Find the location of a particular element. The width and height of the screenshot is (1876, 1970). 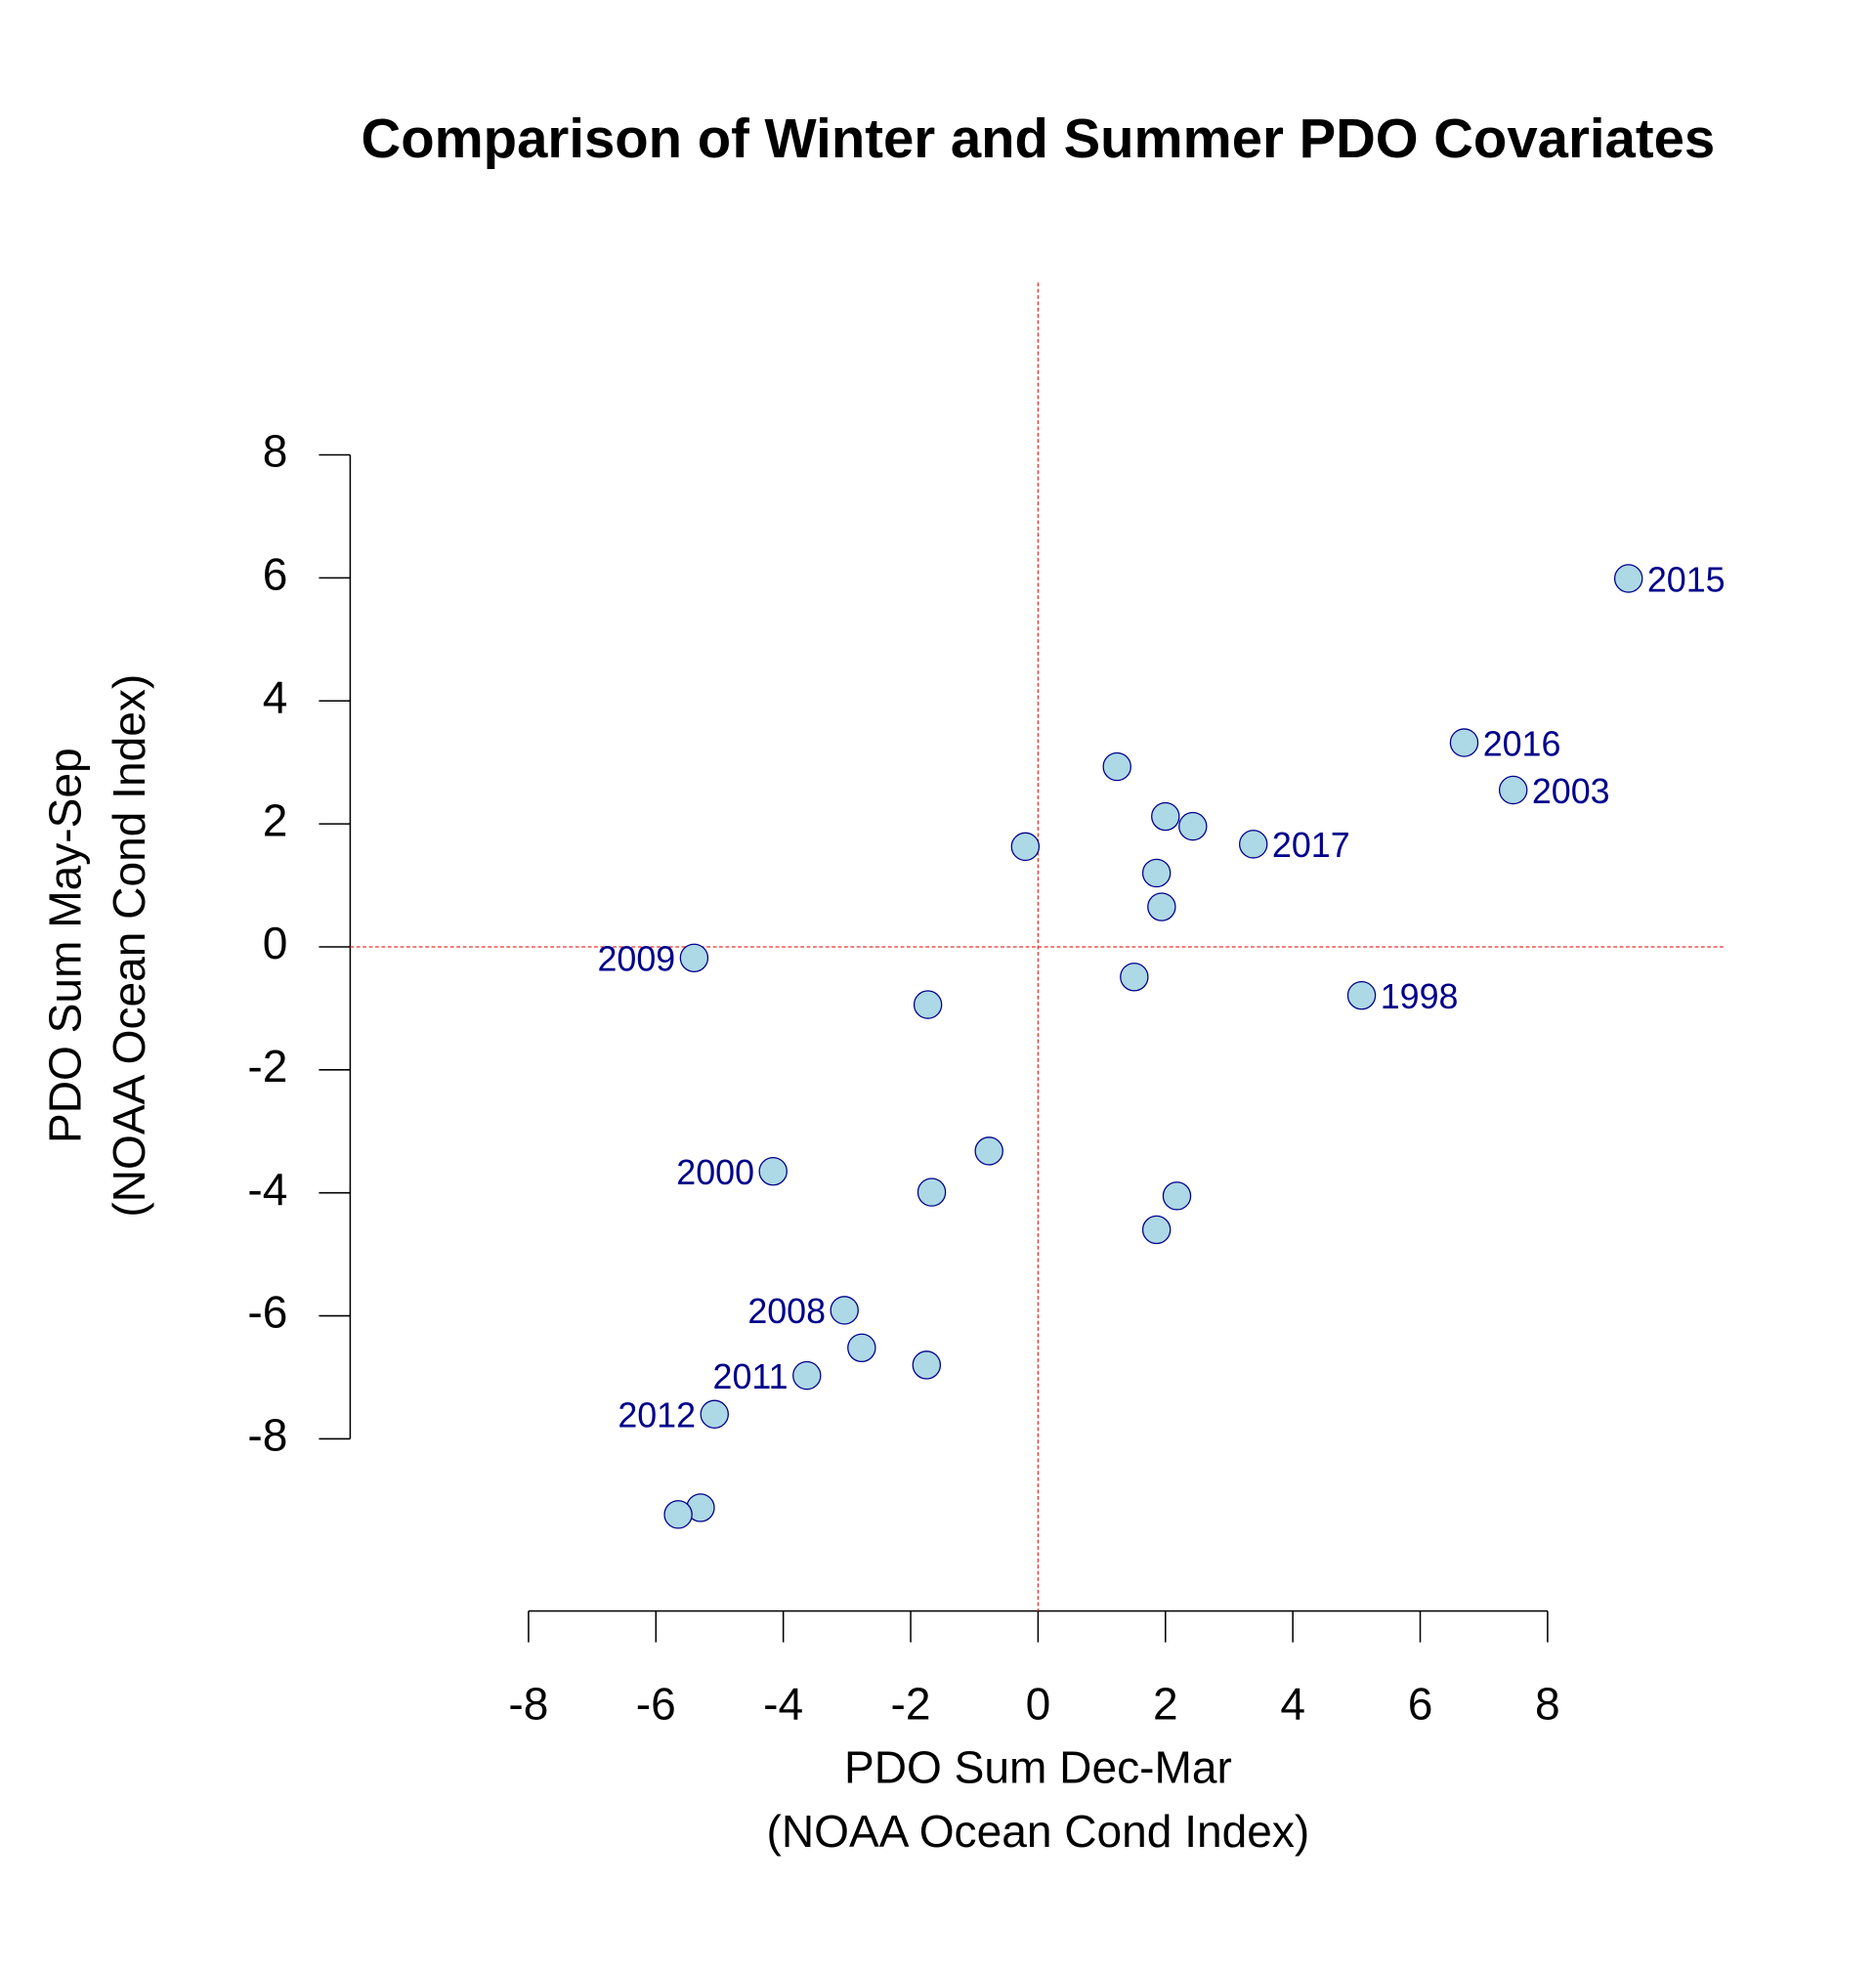

point-label: 2011 is located at coordinates (751, 1376).